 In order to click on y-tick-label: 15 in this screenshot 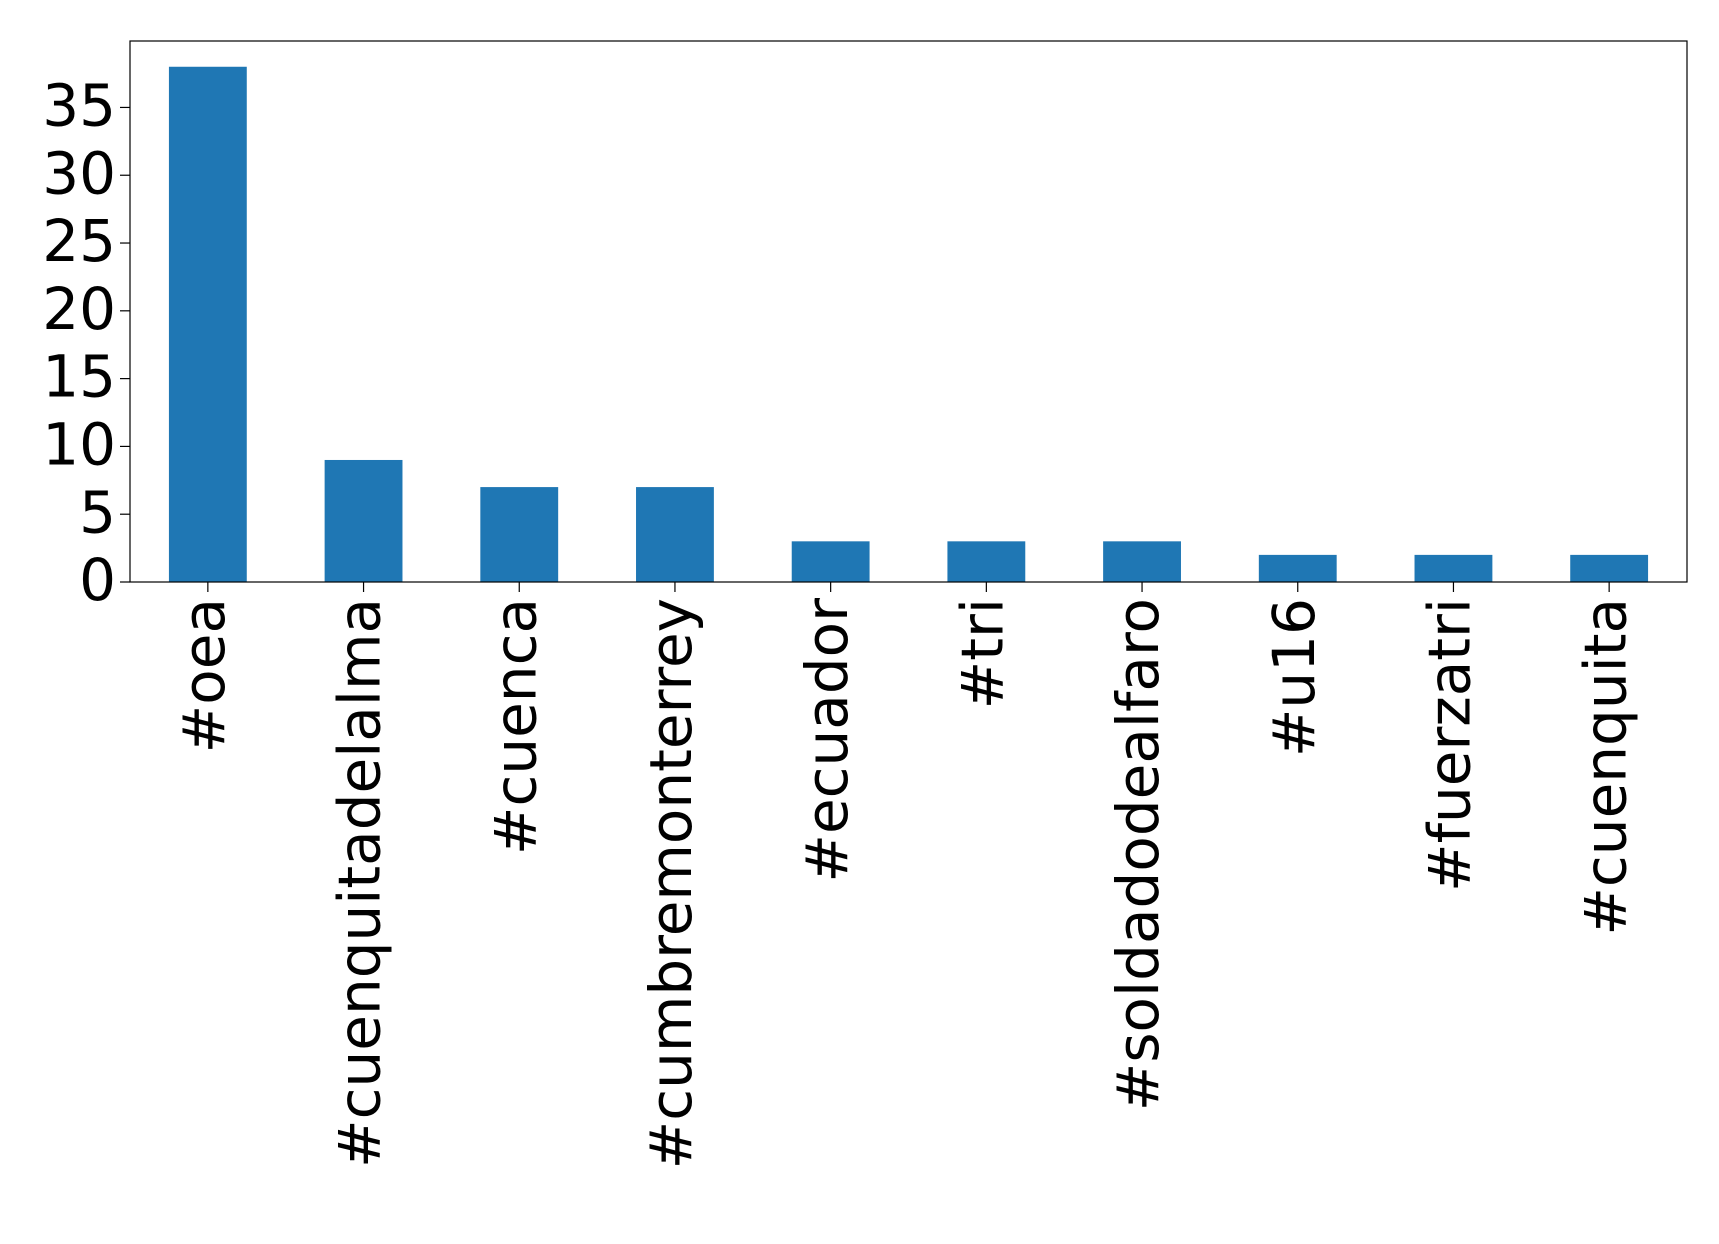, I will do `click(79, 377)`.